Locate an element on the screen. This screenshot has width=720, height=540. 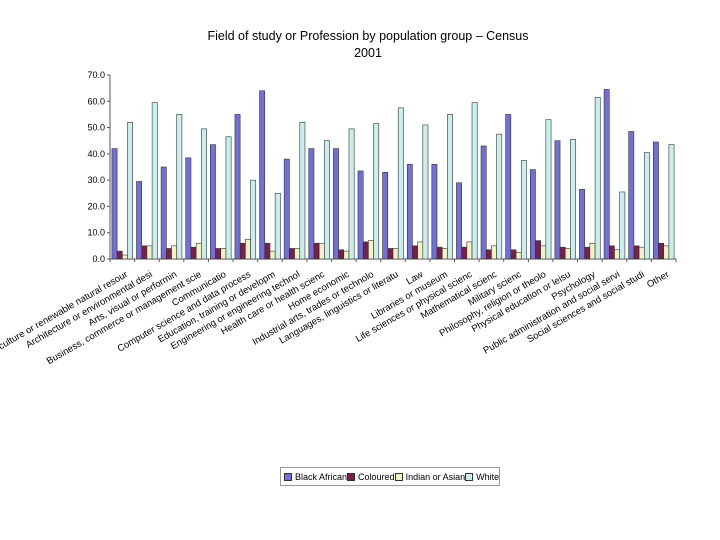
y-tick-label: 10.0 is located at coordinates (96, 233).